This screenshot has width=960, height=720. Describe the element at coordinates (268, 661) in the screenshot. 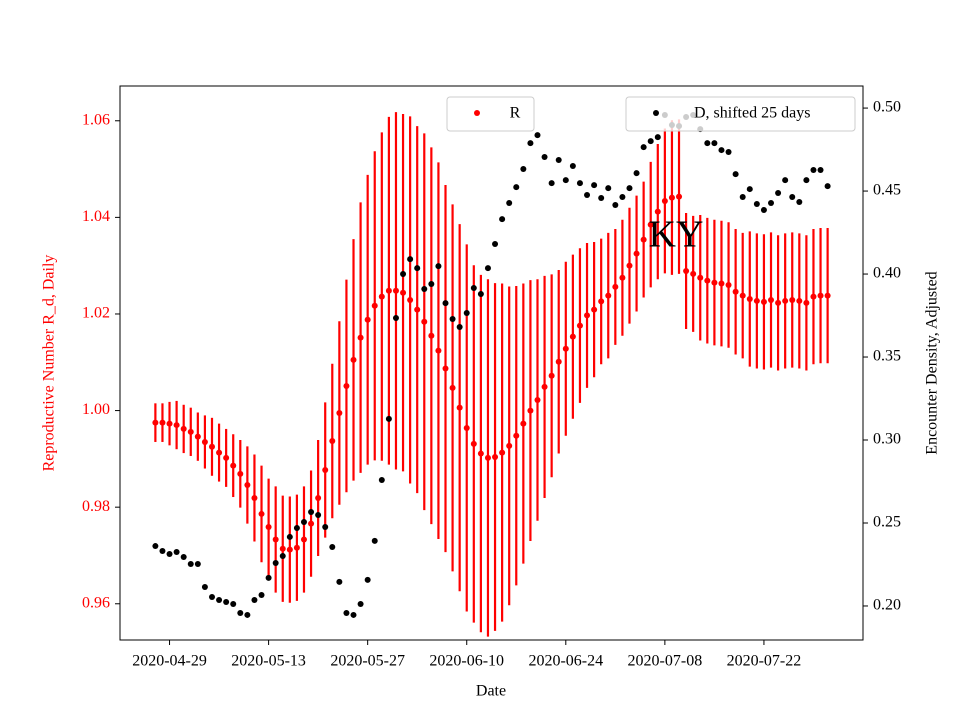

I see `x-tick-label: 2020-05-13` at that location.